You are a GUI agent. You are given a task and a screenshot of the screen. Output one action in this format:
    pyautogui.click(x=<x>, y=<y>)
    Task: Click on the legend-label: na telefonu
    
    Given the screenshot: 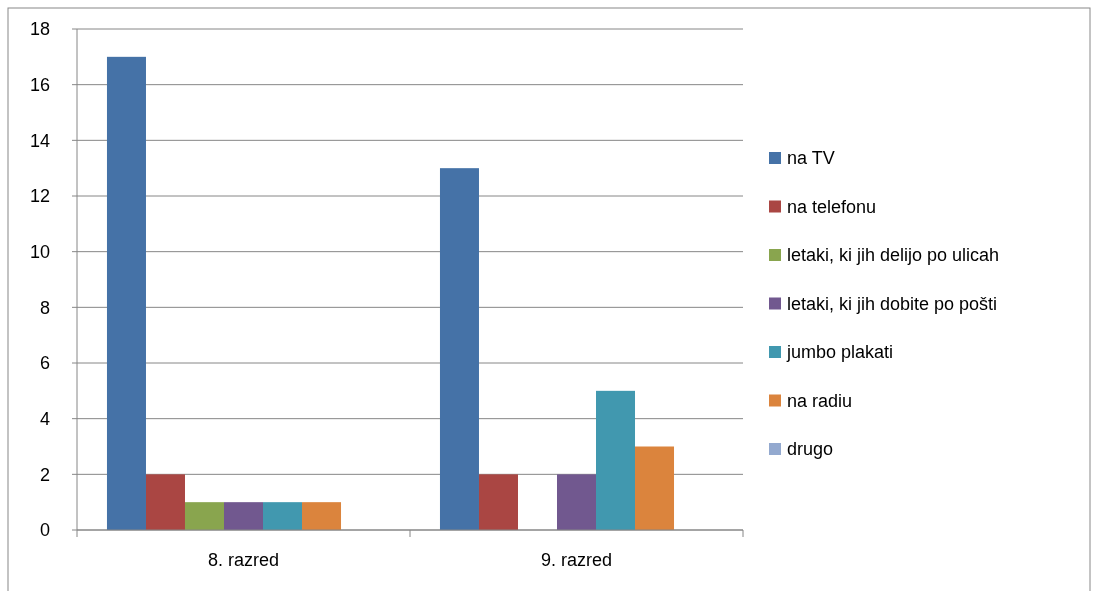 What is the action you would take?
    pyautogui.click(x=832, y=206)
    